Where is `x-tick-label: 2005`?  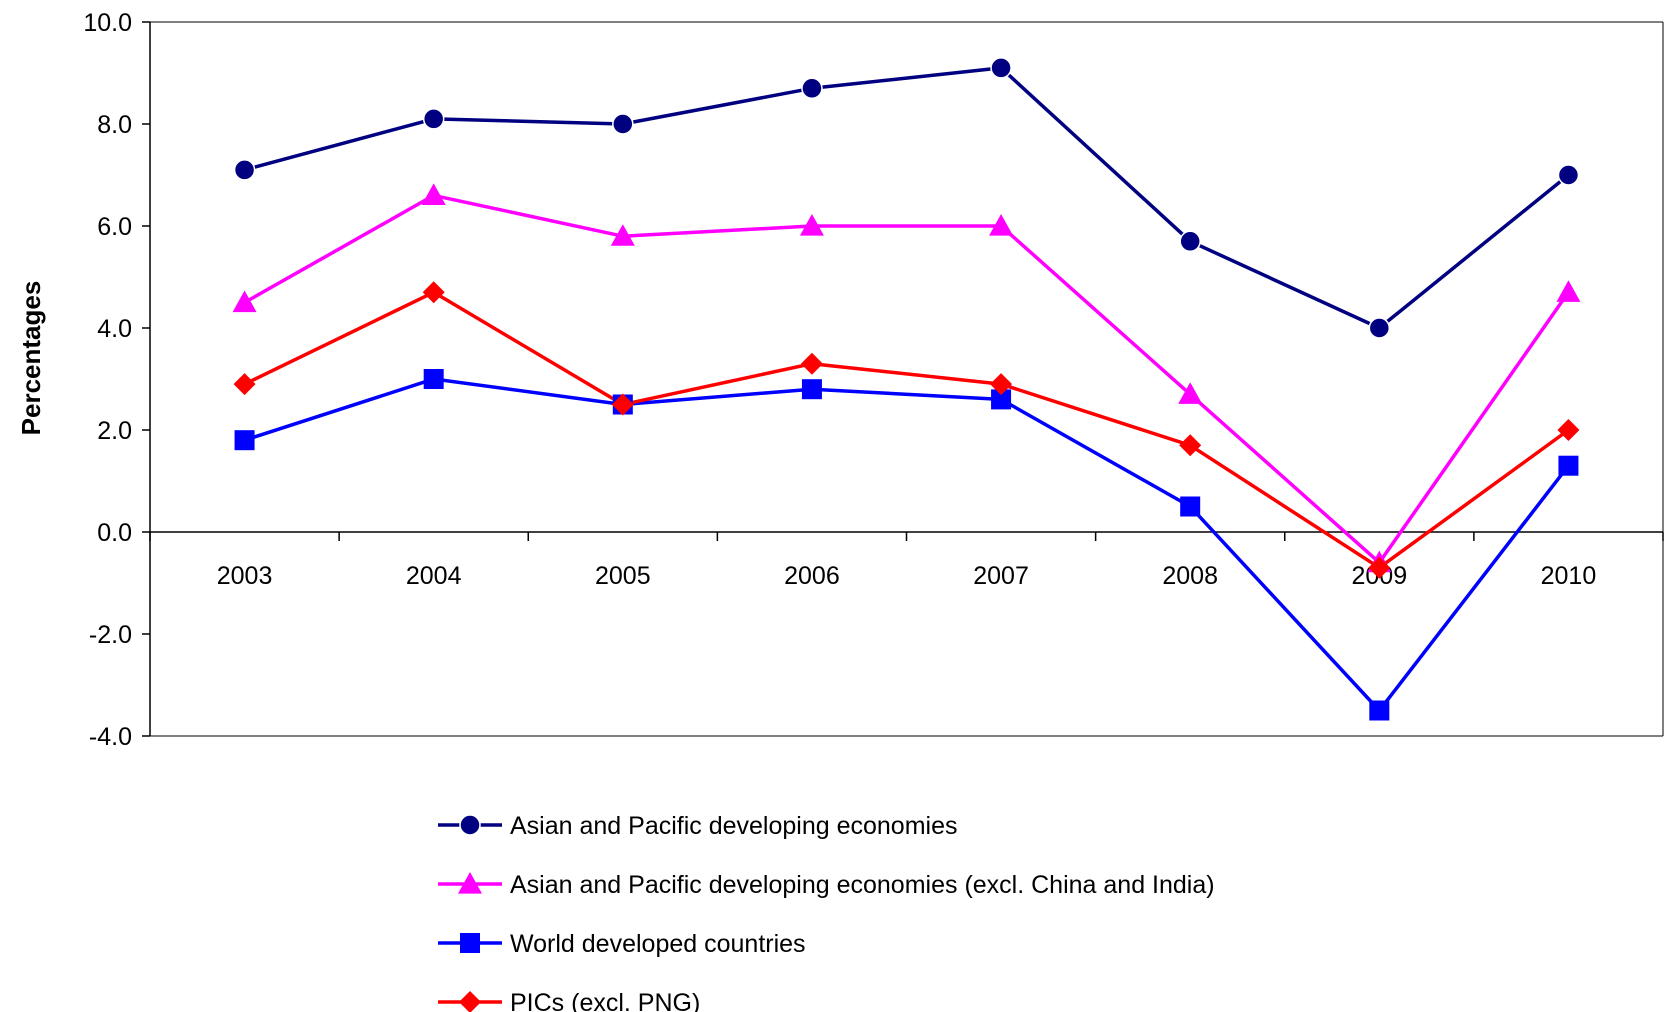
x-tick-label: 2005 is located at coordinates (623, 576).